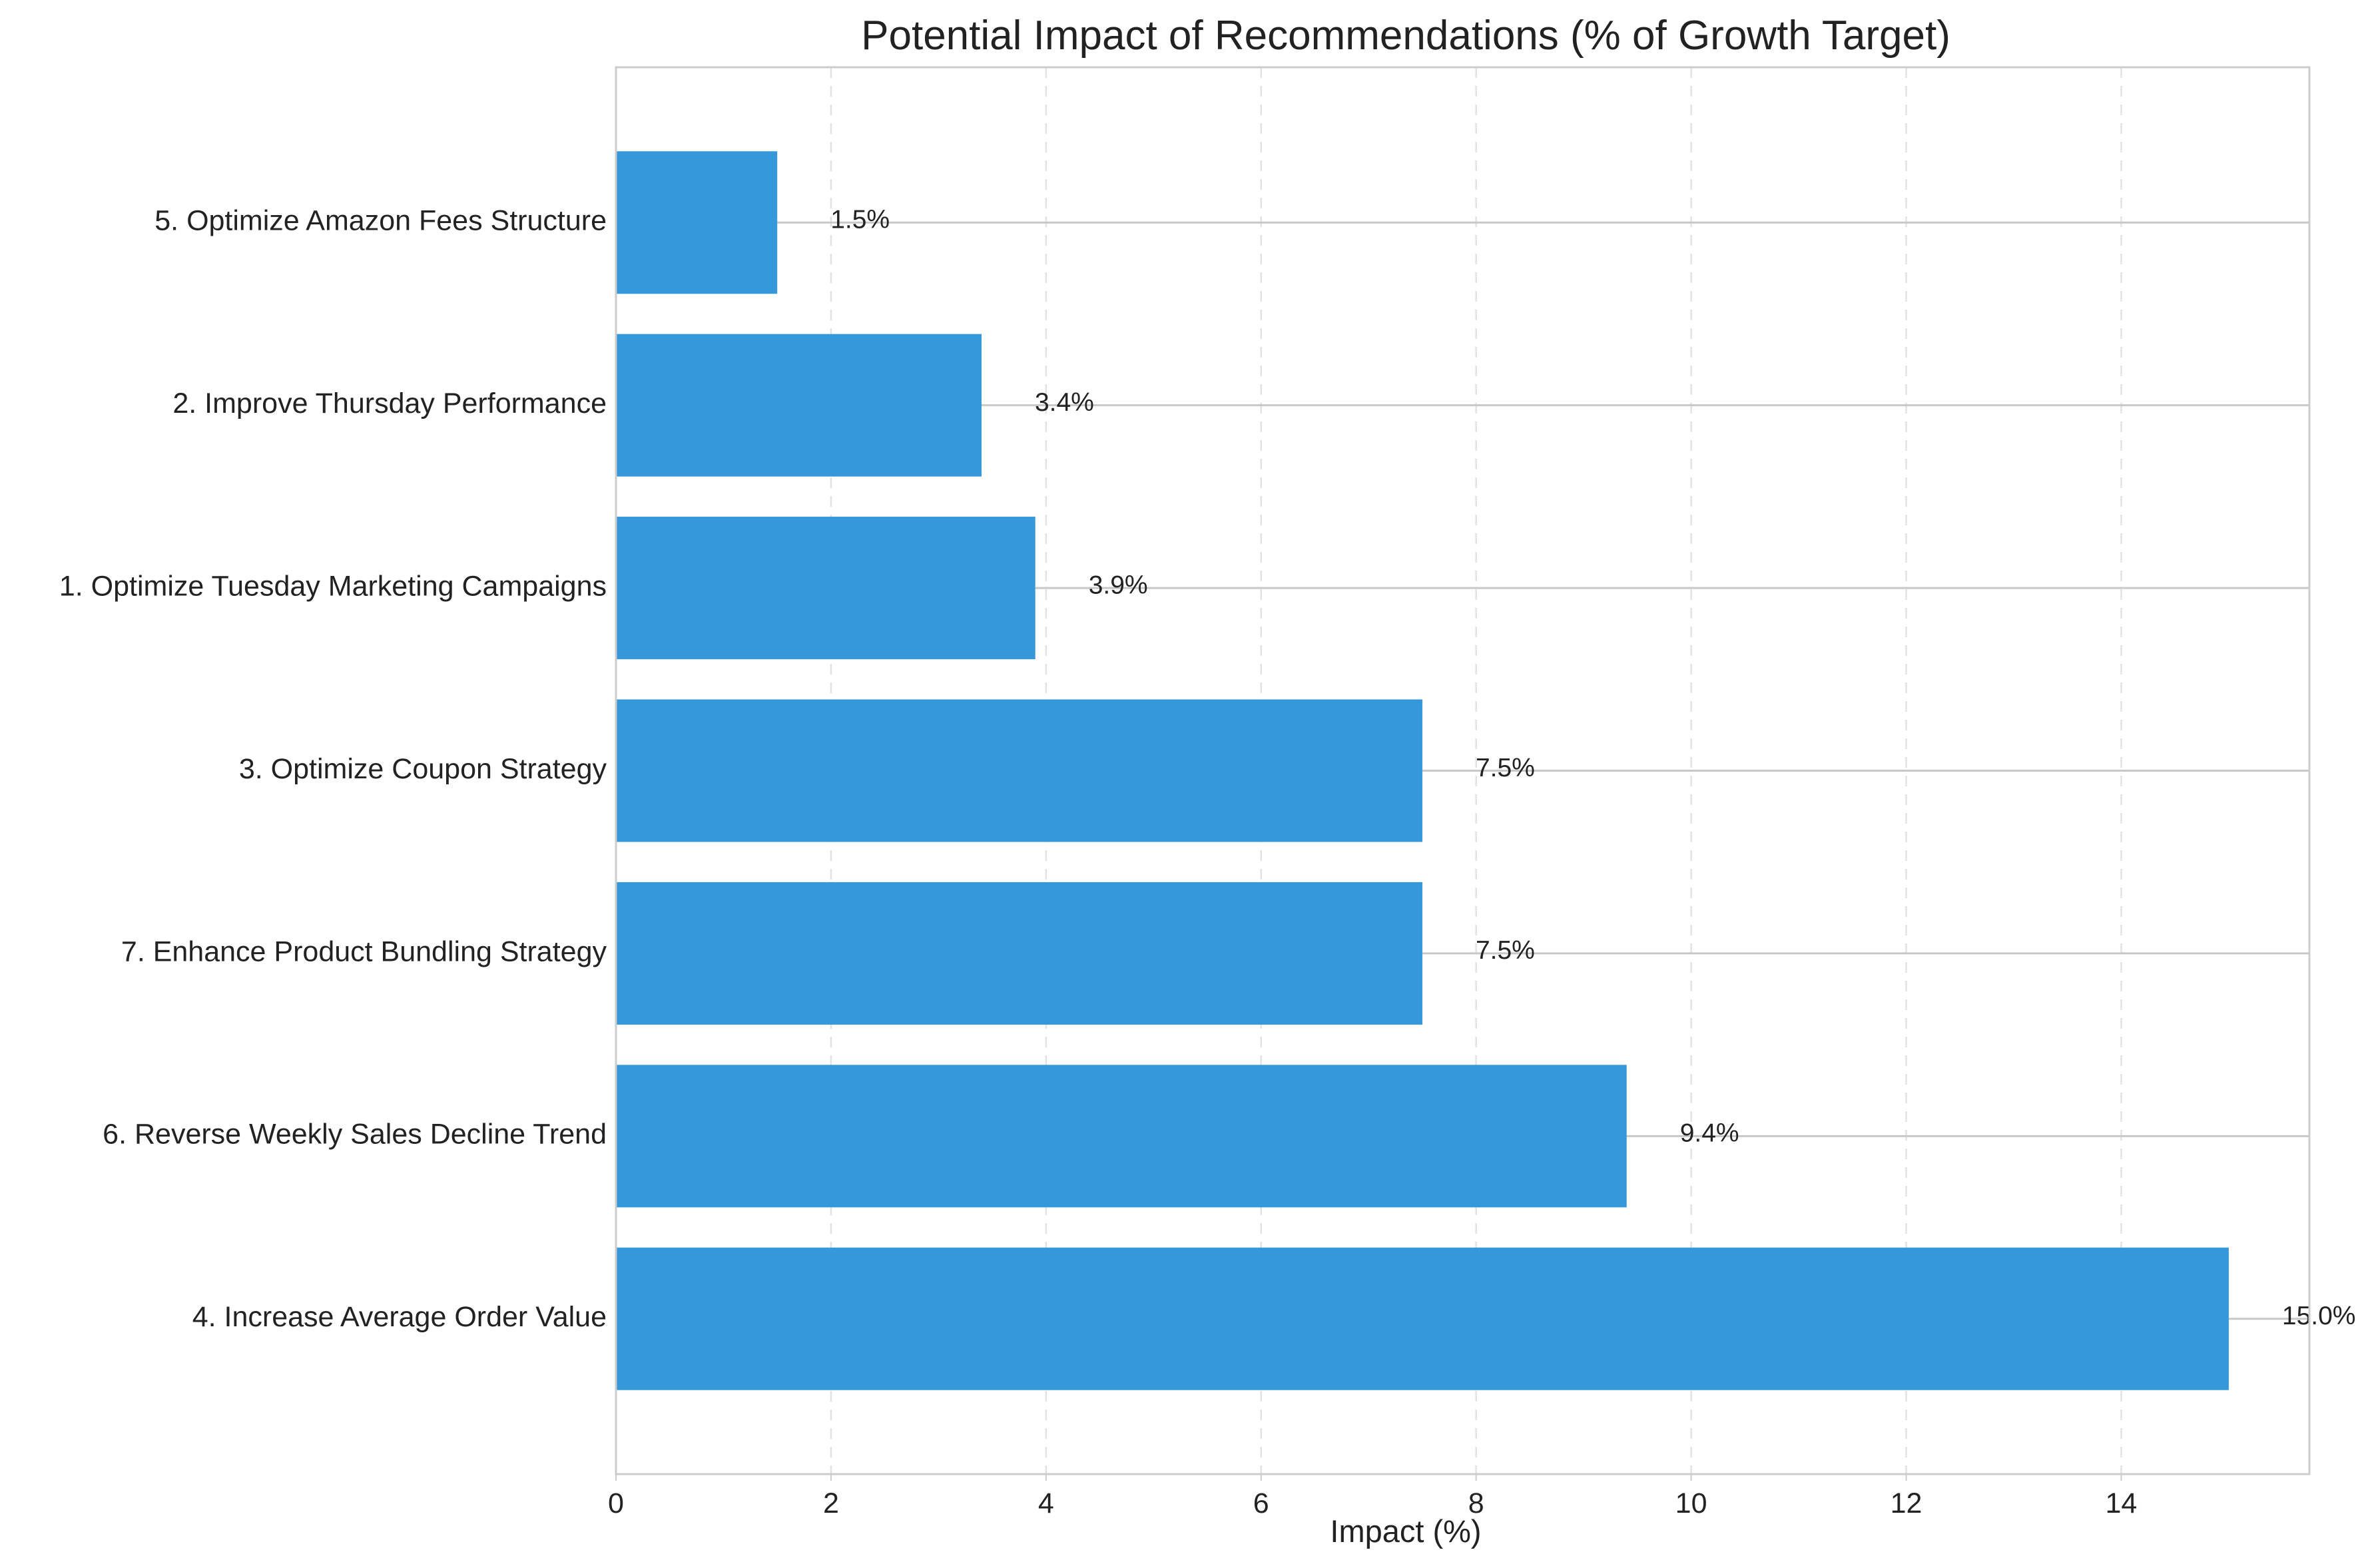  Describe the element at coordinates (2122, 1503) in the screenshot. I see `x-tick-label: 14` at that location.